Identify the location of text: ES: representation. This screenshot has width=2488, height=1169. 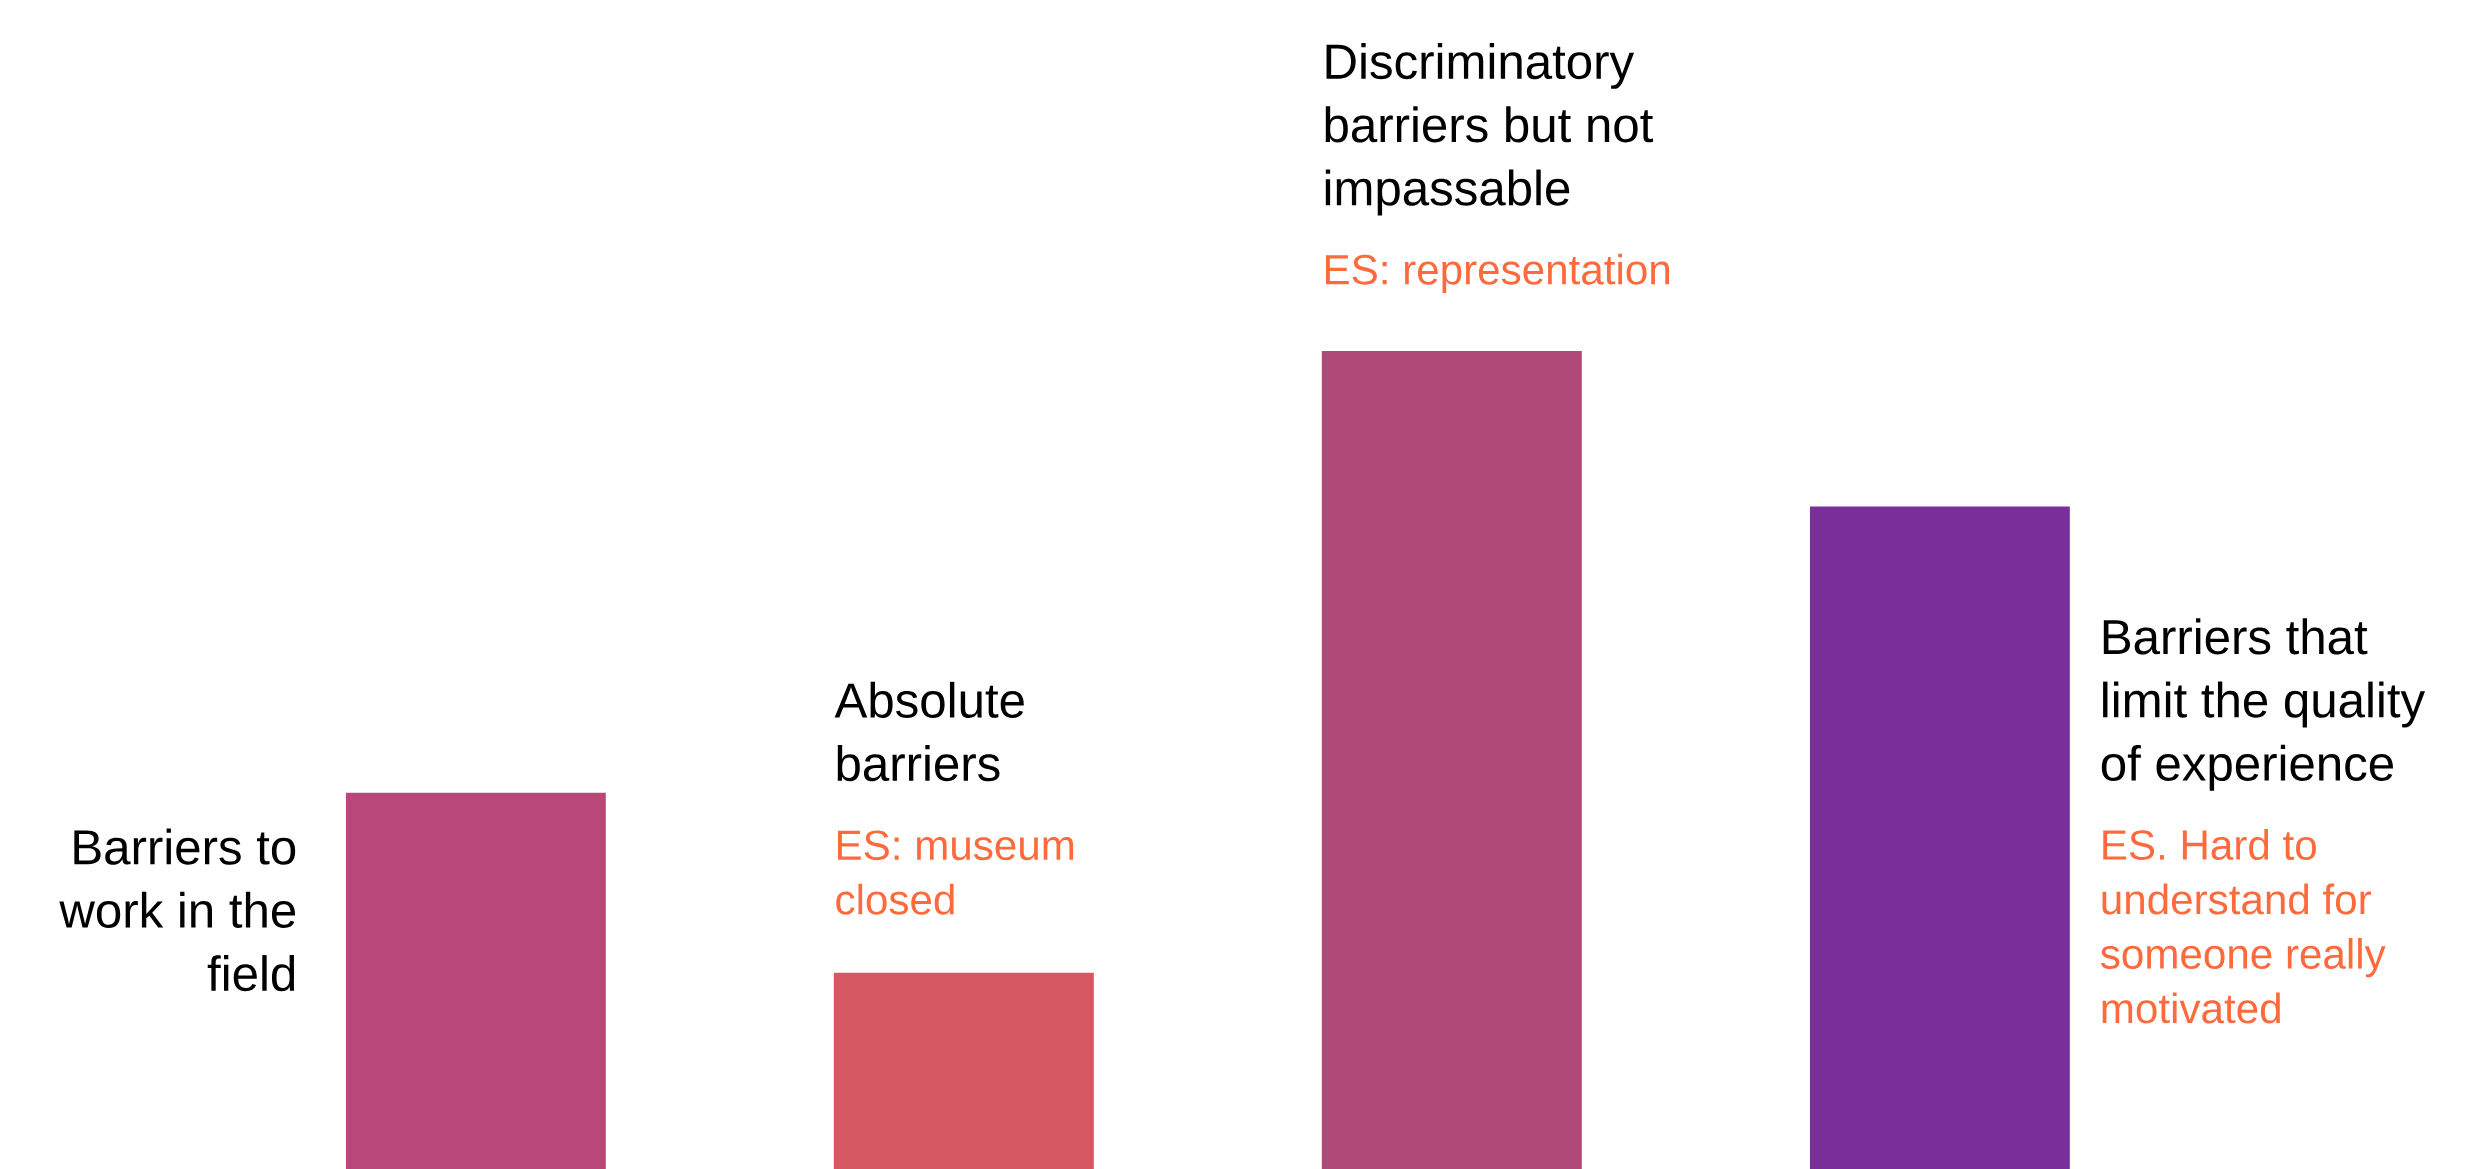
(1497, 273).